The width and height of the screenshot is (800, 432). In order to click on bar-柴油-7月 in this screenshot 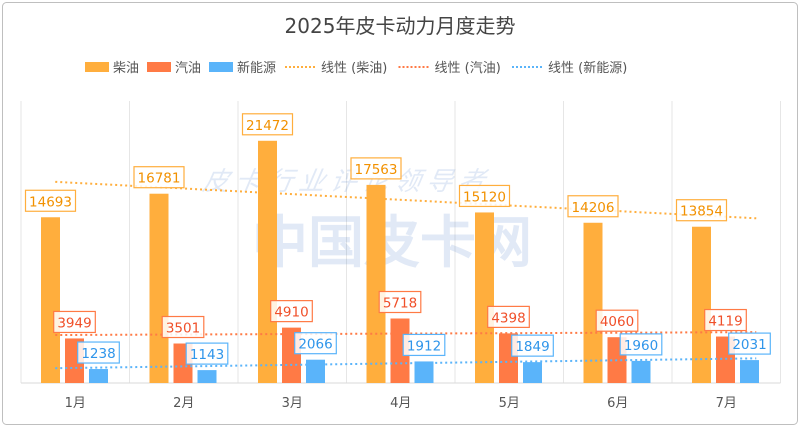, I will do `click(701, 304)`.